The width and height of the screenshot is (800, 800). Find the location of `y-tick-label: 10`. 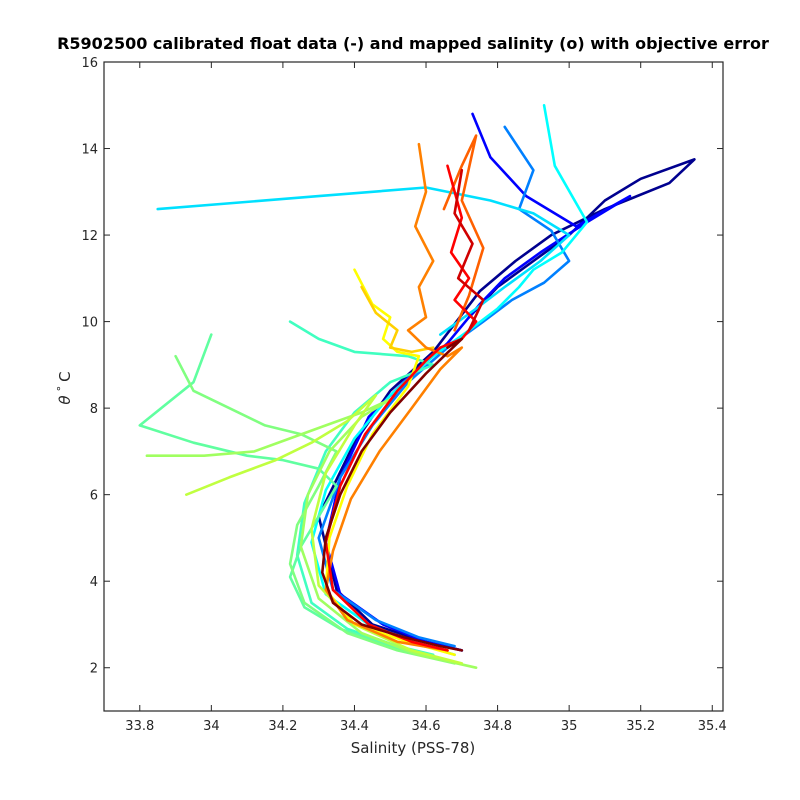

y-tick-label: 10 is located at coordinates (89, 323).